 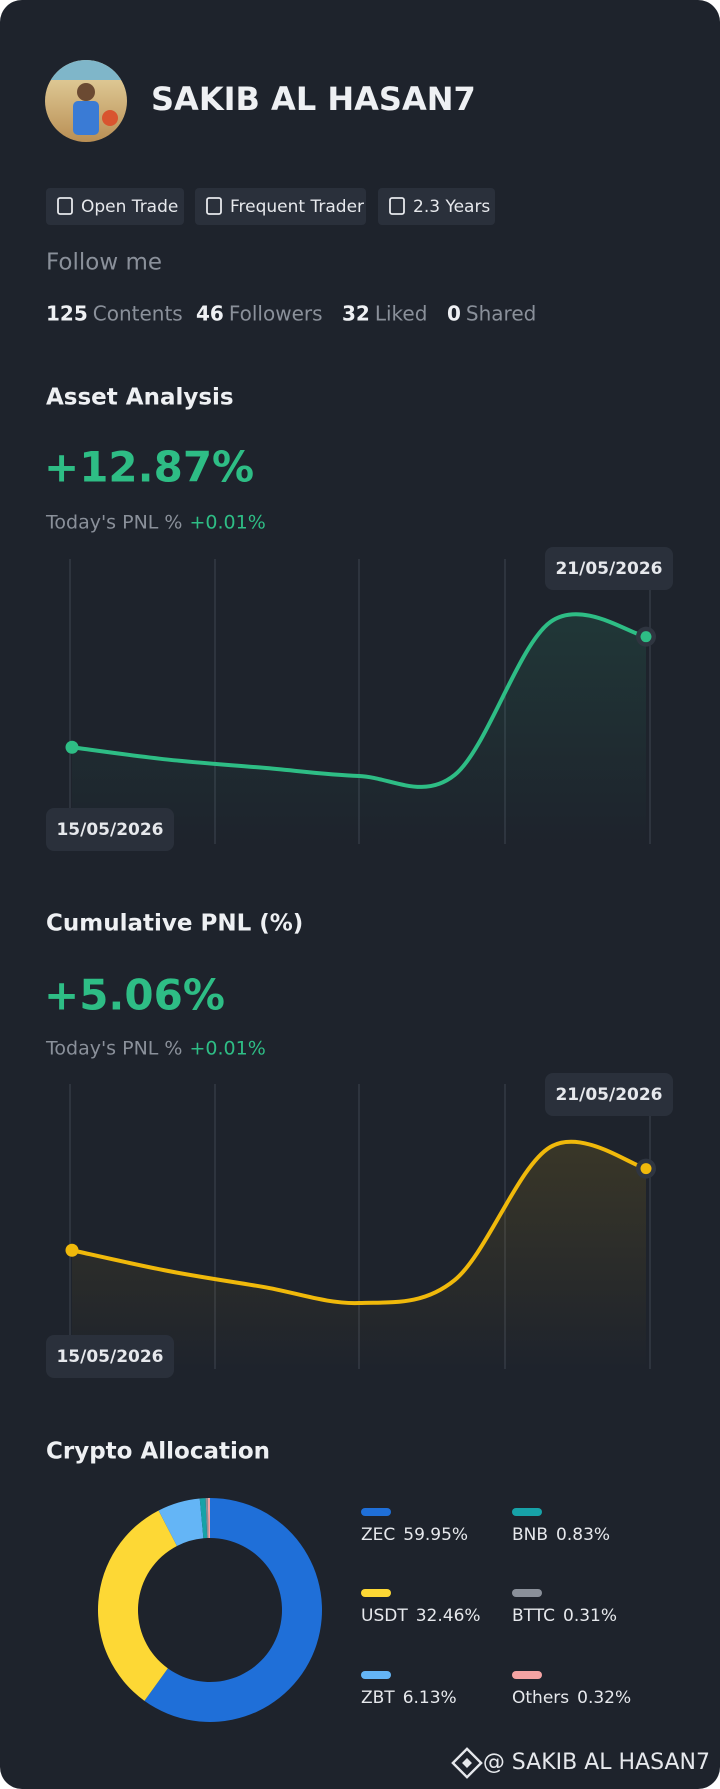 I want to click on section-title: Crypto Allocation, so click(x=158, y=1452).